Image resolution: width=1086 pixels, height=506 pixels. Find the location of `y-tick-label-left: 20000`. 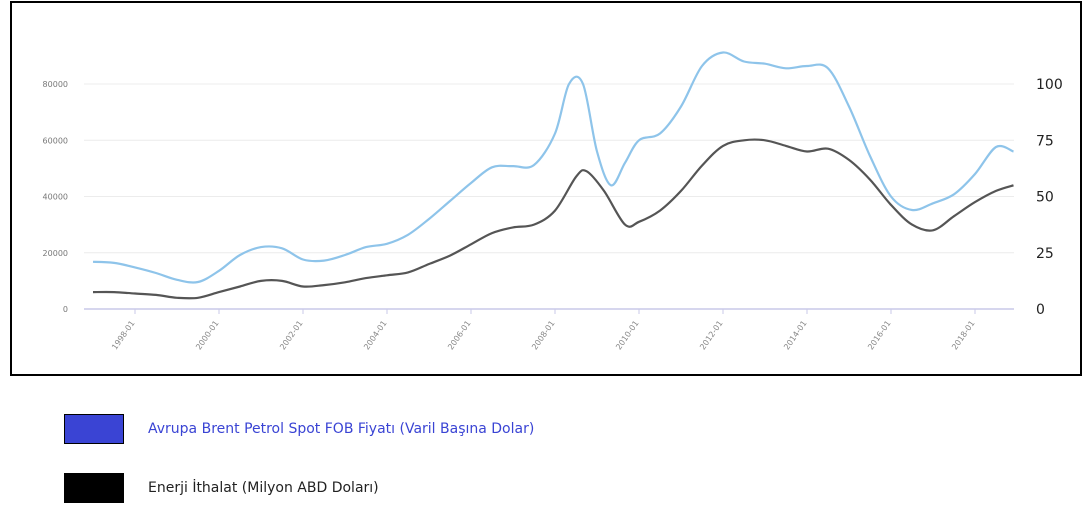

y-tick-label-left: 20000 is located at coordinates (55, 253).